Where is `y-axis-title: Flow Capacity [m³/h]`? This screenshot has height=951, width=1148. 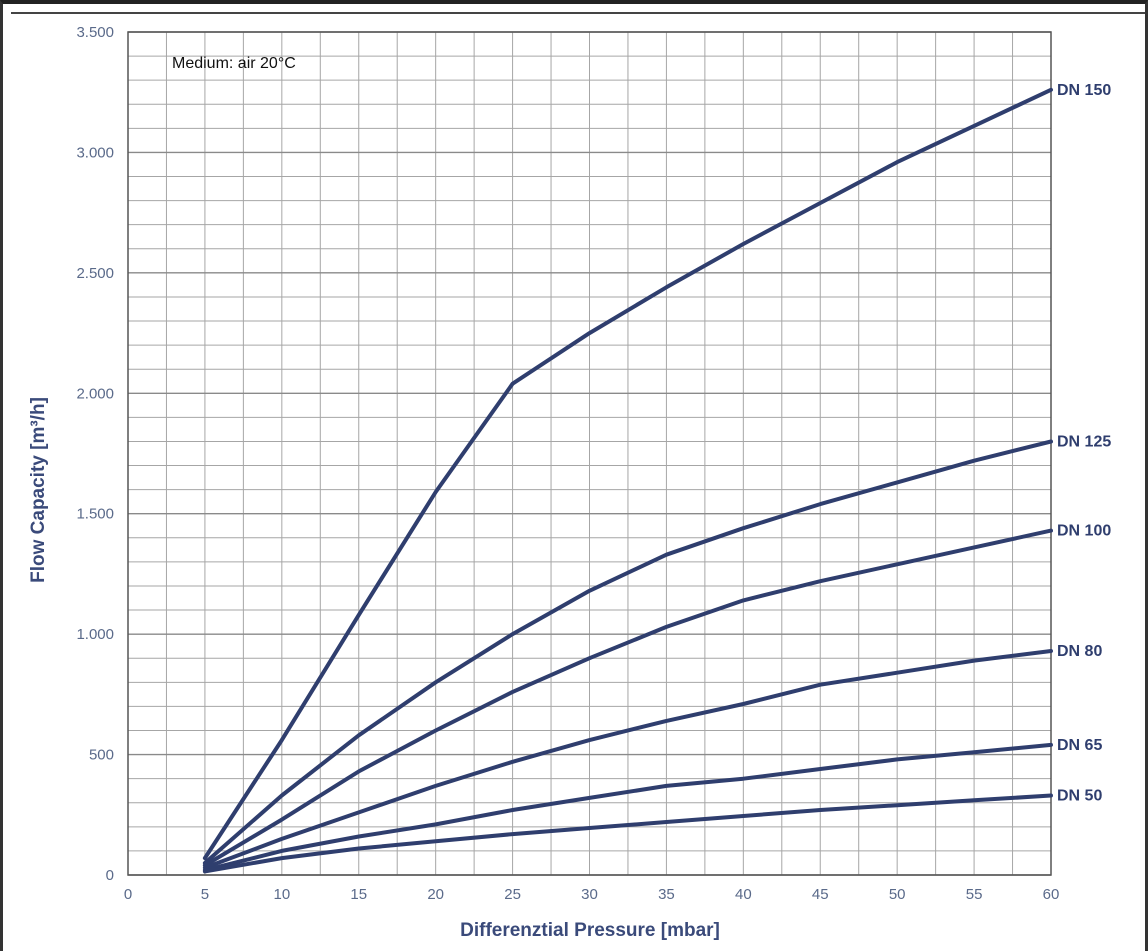
y-axis-title: Flow Capacity [m³/h] is located at coordinates (38, 490).